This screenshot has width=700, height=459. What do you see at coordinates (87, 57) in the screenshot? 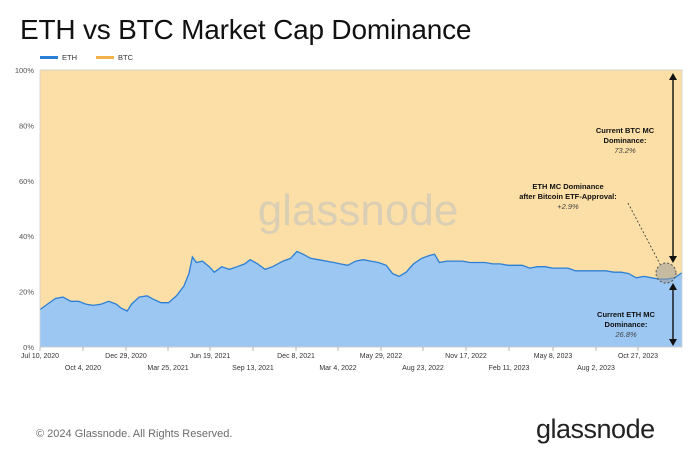
I see `legend: ETH BTC` at bounding box center [87, 57].